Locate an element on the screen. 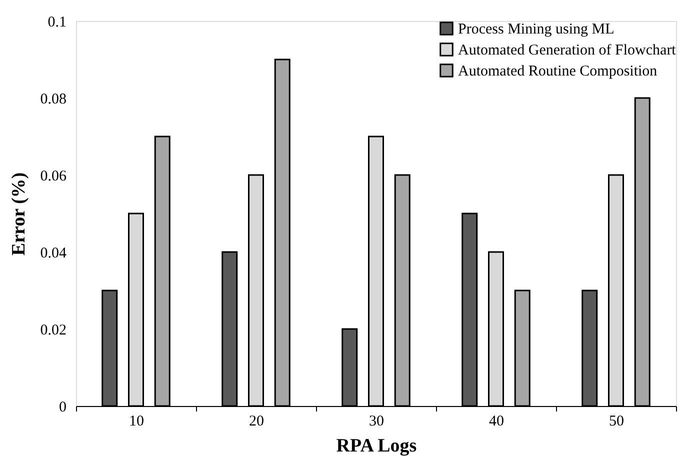  x-axis-title: RPA Logs is located at coordinates (376, 446).